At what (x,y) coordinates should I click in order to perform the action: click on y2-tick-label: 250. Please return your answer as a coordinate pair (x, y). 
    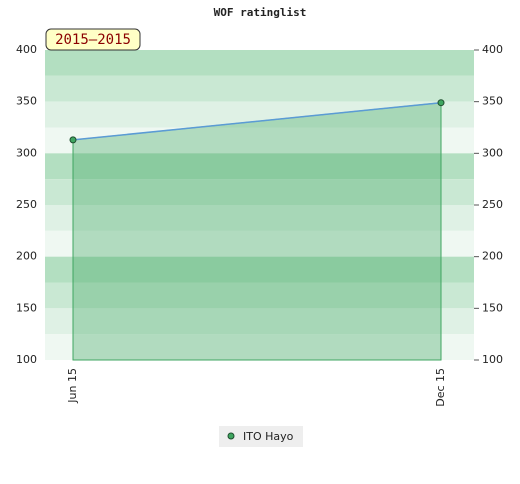
    Looking at the image, I should click on (492, 204).